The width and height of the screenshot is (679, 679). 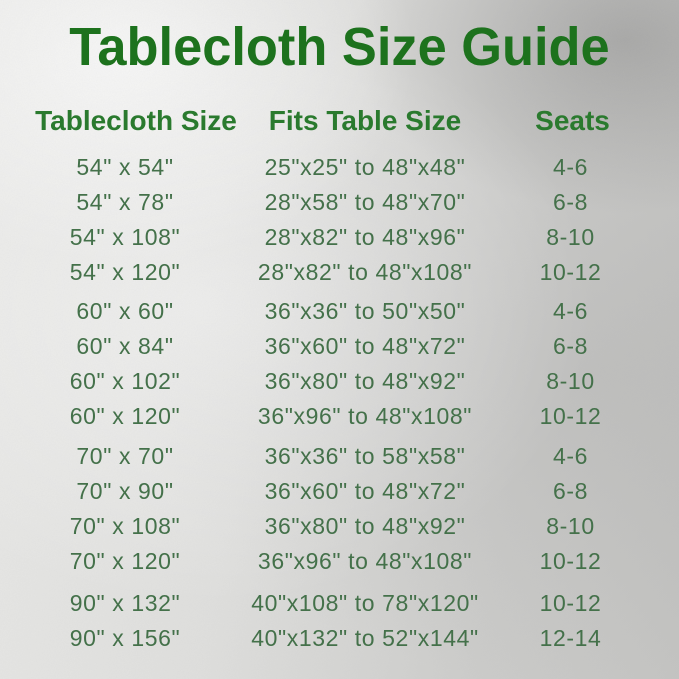 I want to click on table-row: 90" x 132" 40"x108" to 78"x120" 10-12, so click(x=339, y=603).